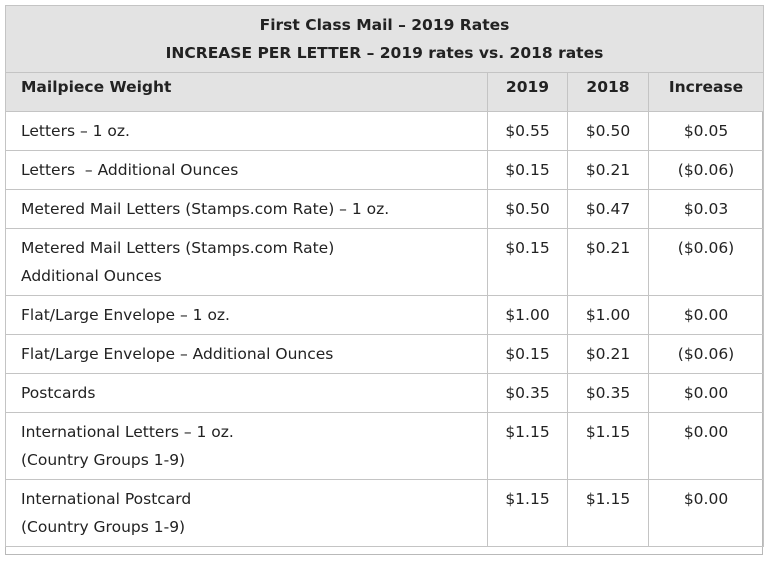 The width and height of the screenshot is (768, 561). Describe the element at coordinates (246, 393) in the screenshot. I see `row-label: Postcards` at that location.